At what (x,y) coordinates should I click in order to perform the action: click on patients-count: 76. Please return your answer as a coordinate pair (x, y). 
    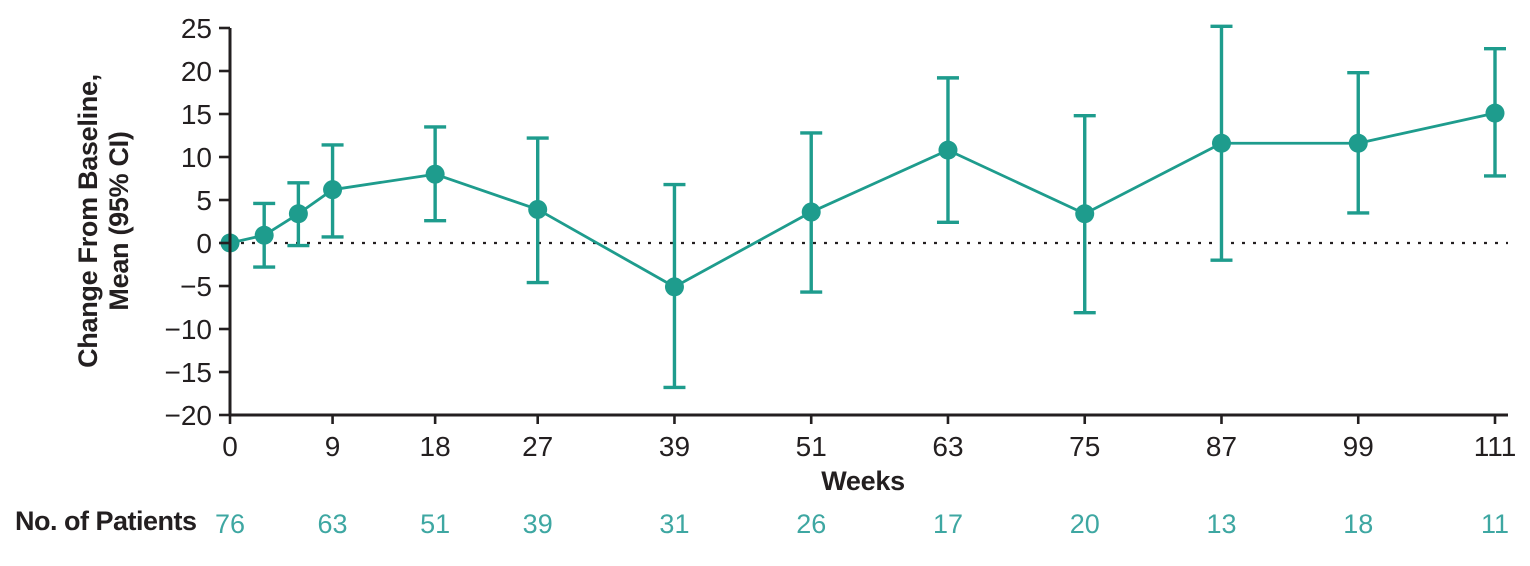
    Looking at the image, I should click on (230, 524).